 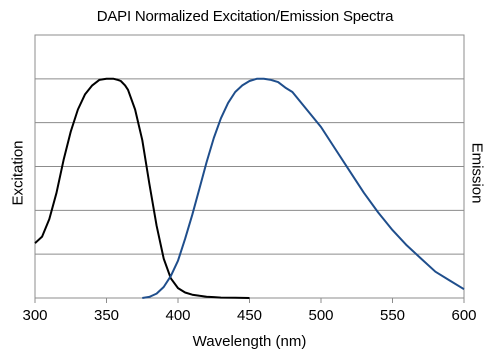 I want to click on x-tick-label-450: 450, so click(x=249, y=315).